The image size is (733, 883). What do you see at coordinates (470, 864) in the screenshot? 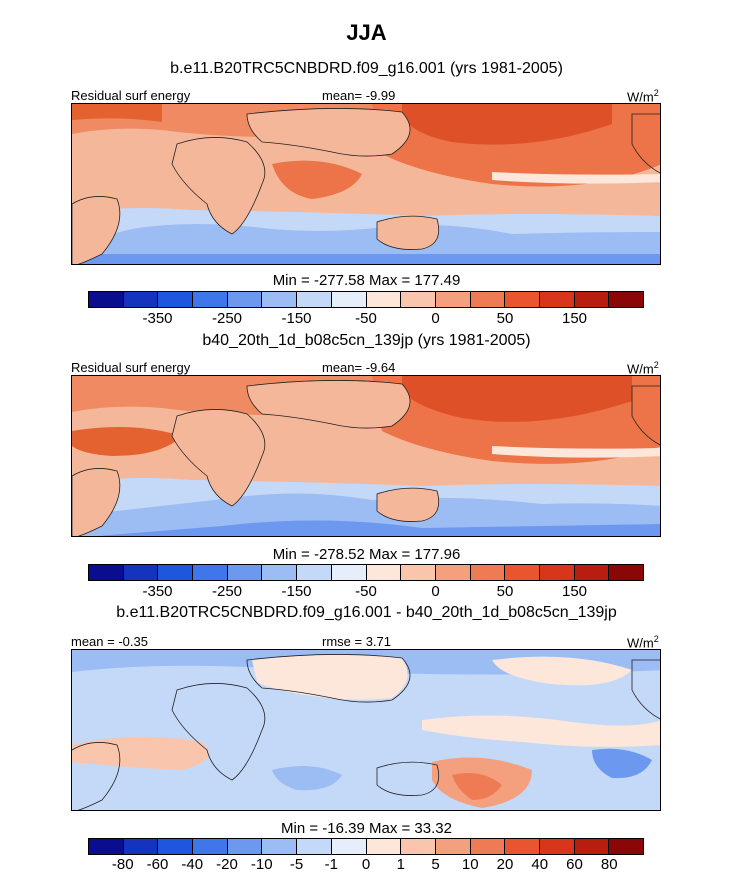
I see `colorbar-tick-label: 10` at bounding box center [470, 864].